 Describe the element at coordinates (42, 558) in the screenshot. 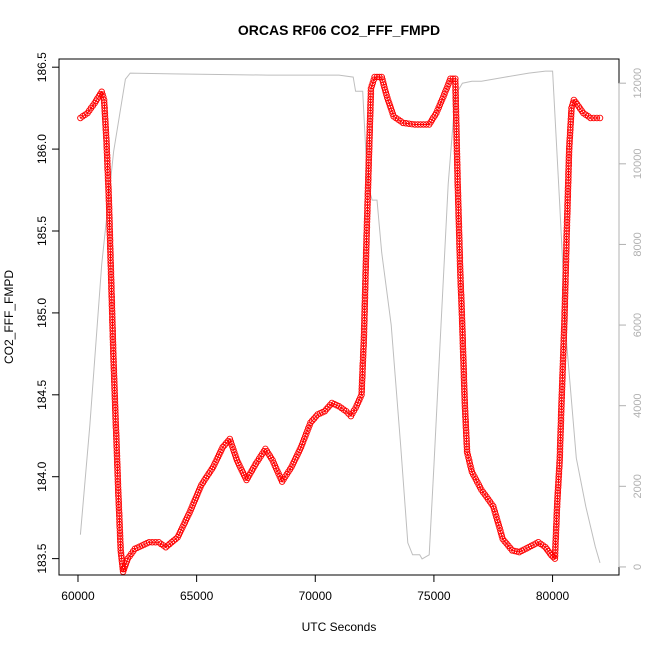

I see `y-tick-label: 183.5` at that location.